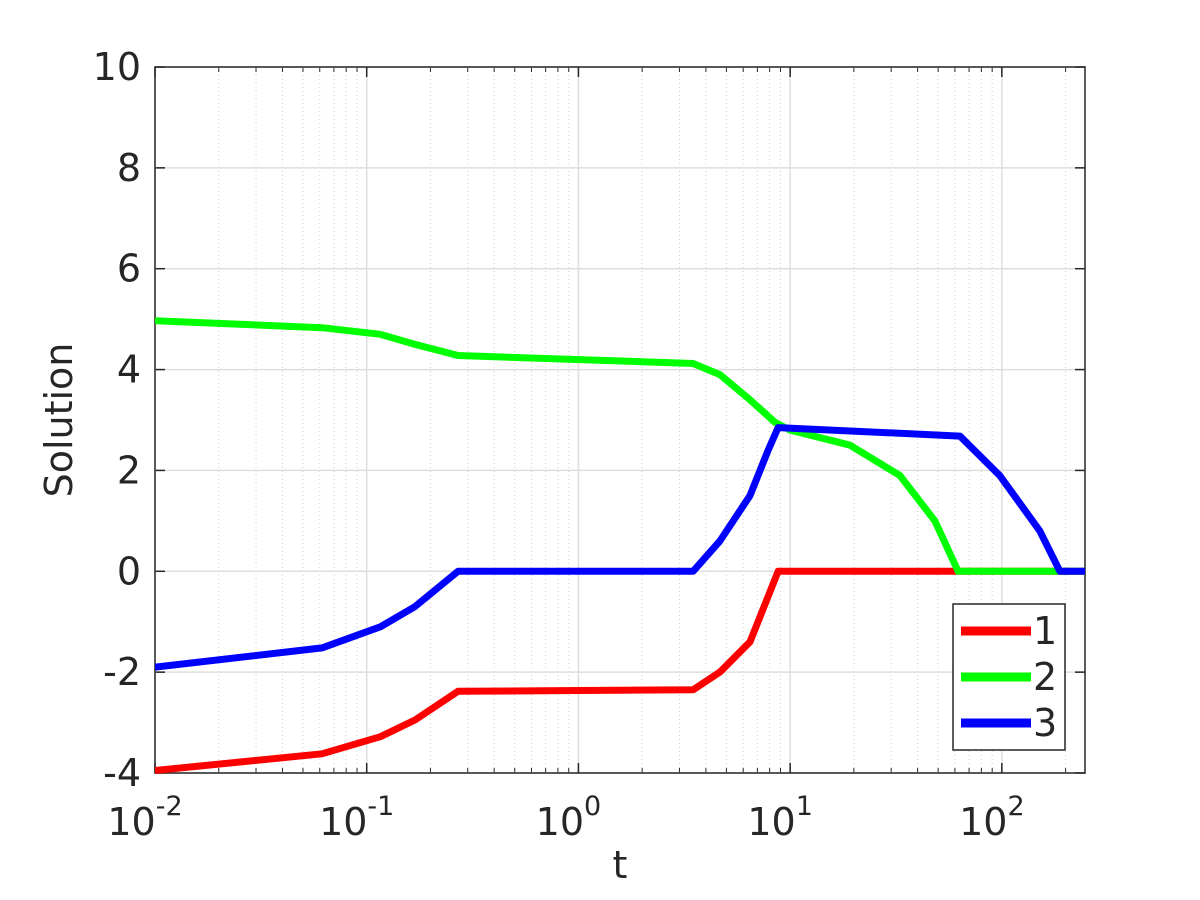 The width and height of the screenshot is (1200, 900). What do you see at coordinates (122, 672) in the screenshot?
I see `y-tick-label: -2` at bounding box center [122, 672].